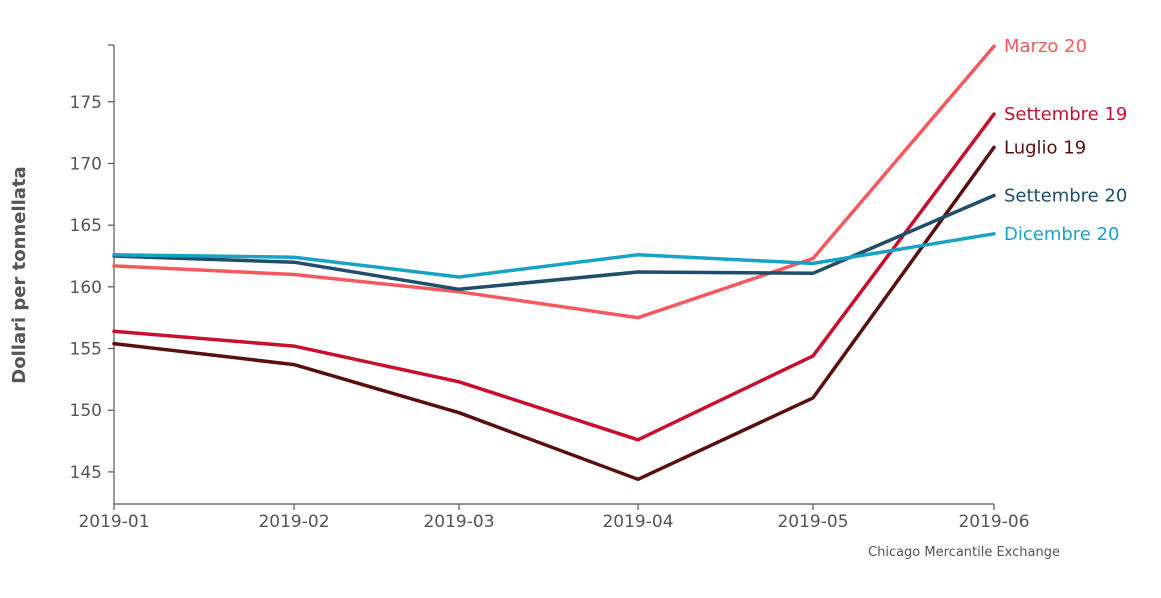  What do you see at coordinates (458, 522) in the screenshot?
I see `x-tick-label: 2019-03` at bounding box center [458, 522].